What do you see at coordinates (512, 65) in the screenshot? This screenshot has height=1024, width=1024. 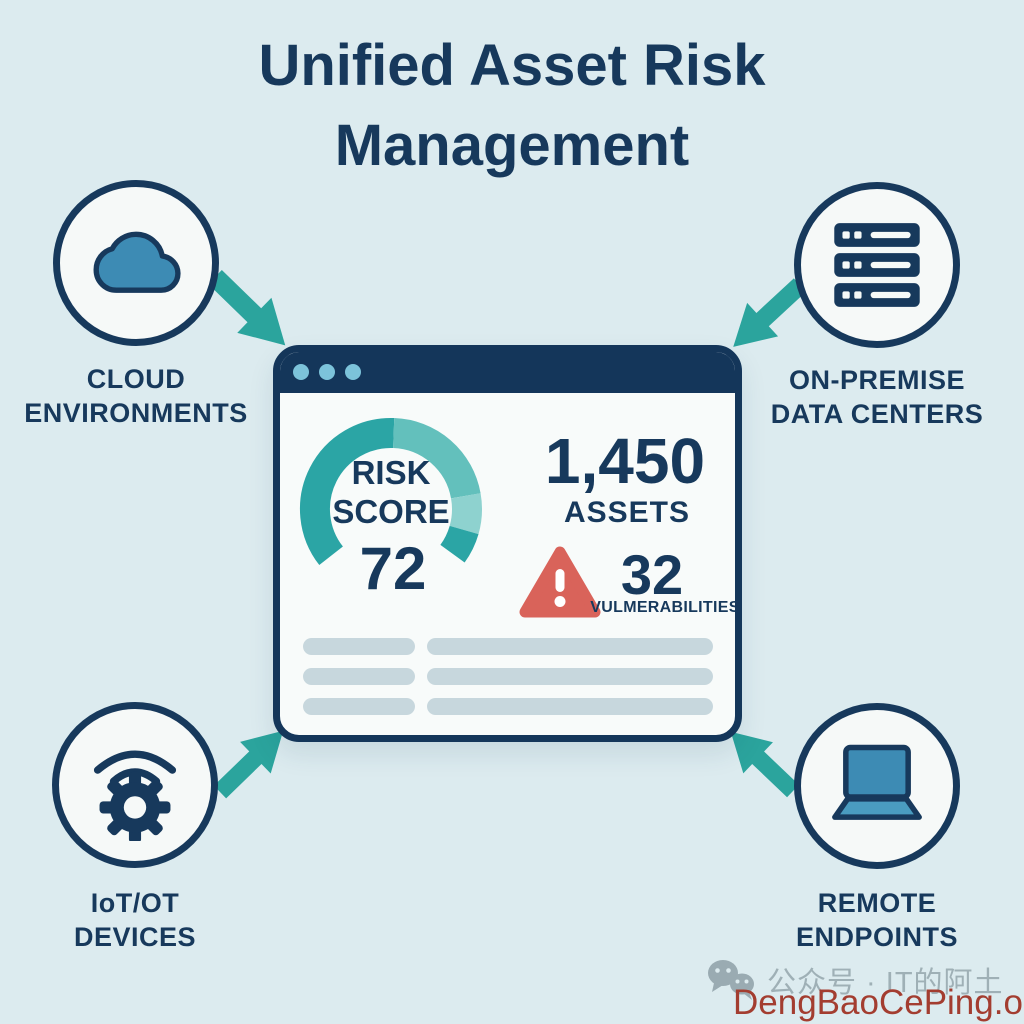 I see `page-title-line1: Unified Asset Risk` at bounding box center [512, 65].